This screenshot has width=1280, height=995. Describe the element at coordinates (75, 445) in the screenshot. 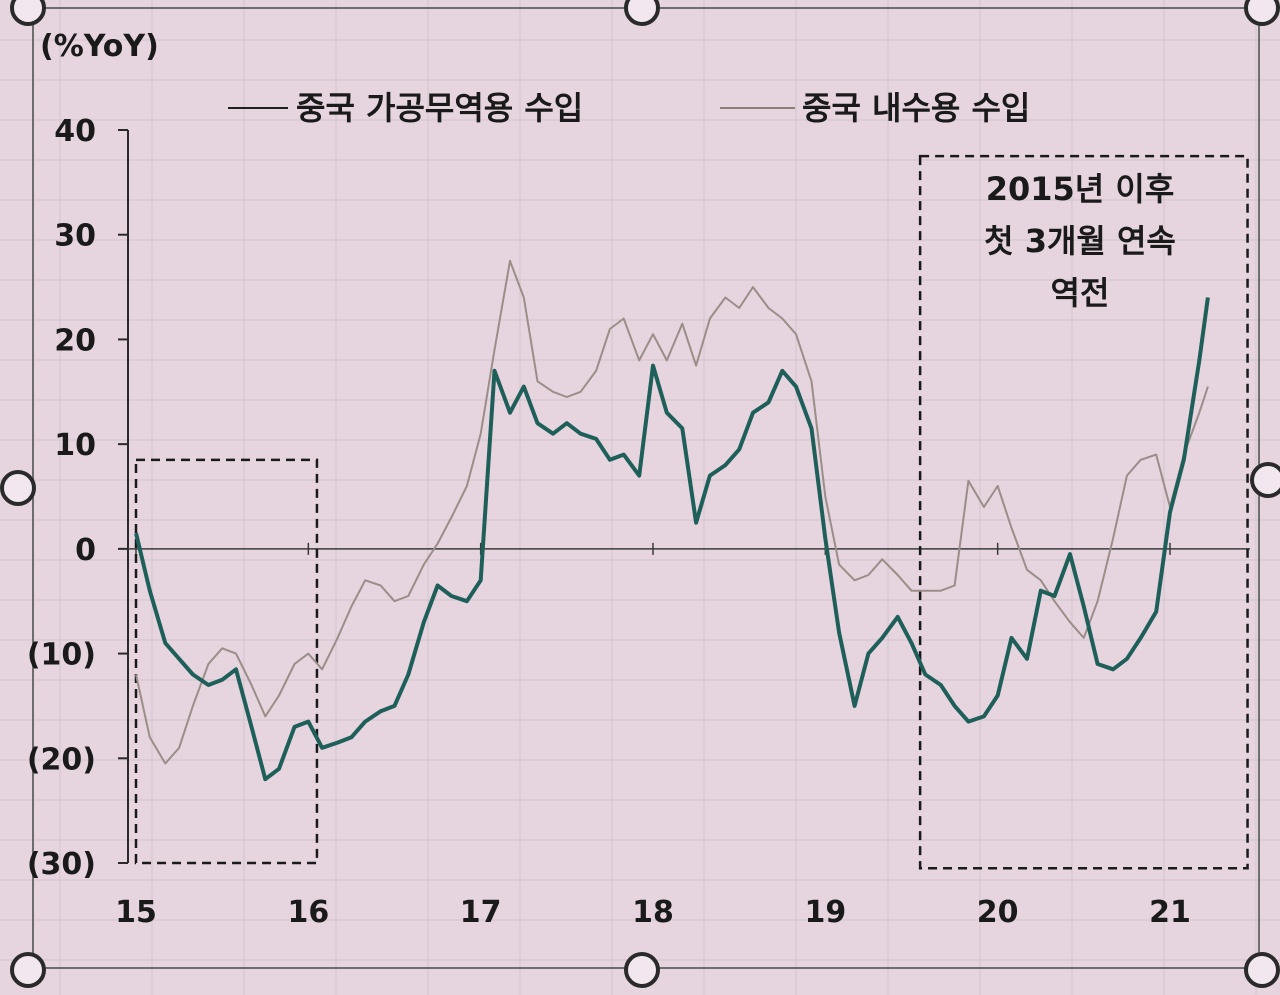

I see `y-tick-label: 10` at that location.